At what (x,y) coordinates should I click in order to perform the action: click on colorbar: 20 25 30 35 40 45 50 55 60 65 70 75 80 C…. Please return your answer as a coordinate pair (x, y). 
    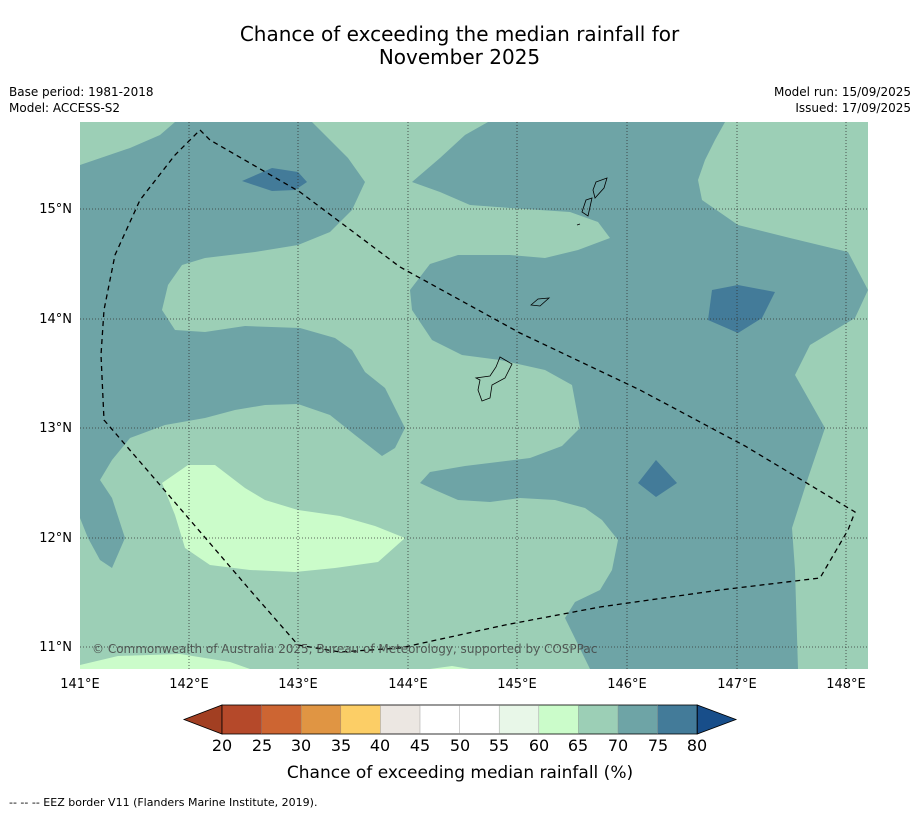
    Looking at the image, I should click on (460, 743).